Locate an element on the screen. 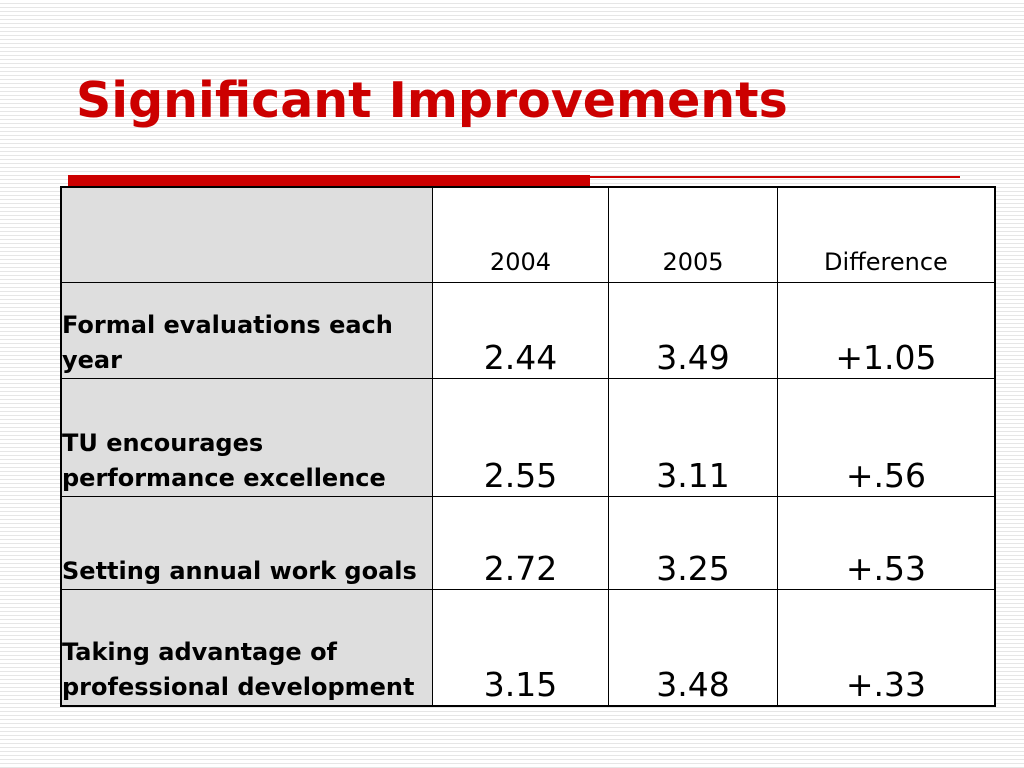 The image size is (1024, 768). title-underline-thick is located at coordinates (329, 181).